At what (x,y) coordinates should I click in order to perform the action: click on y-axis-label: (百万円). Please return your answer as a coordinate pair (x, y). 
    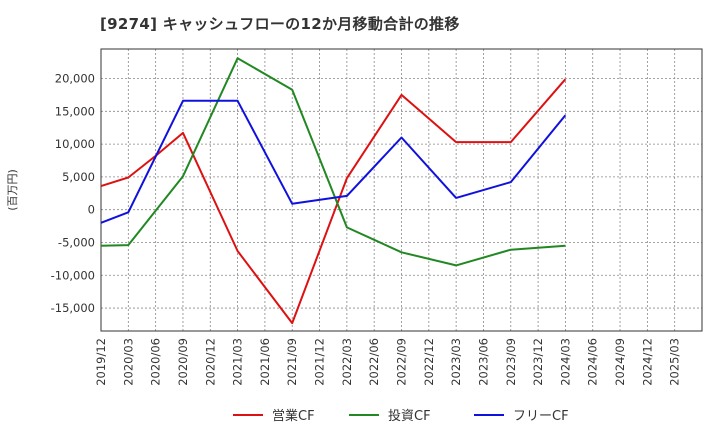
    Looking at the image, I should click on (12, 190).